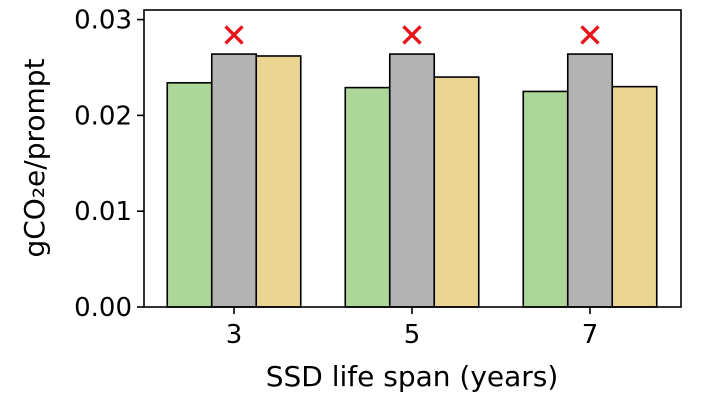 The image size is (718, 413). Describe the element at coordinates (103, 116) in the screenshot. I see `y-tick-label: 0.02` at that location.